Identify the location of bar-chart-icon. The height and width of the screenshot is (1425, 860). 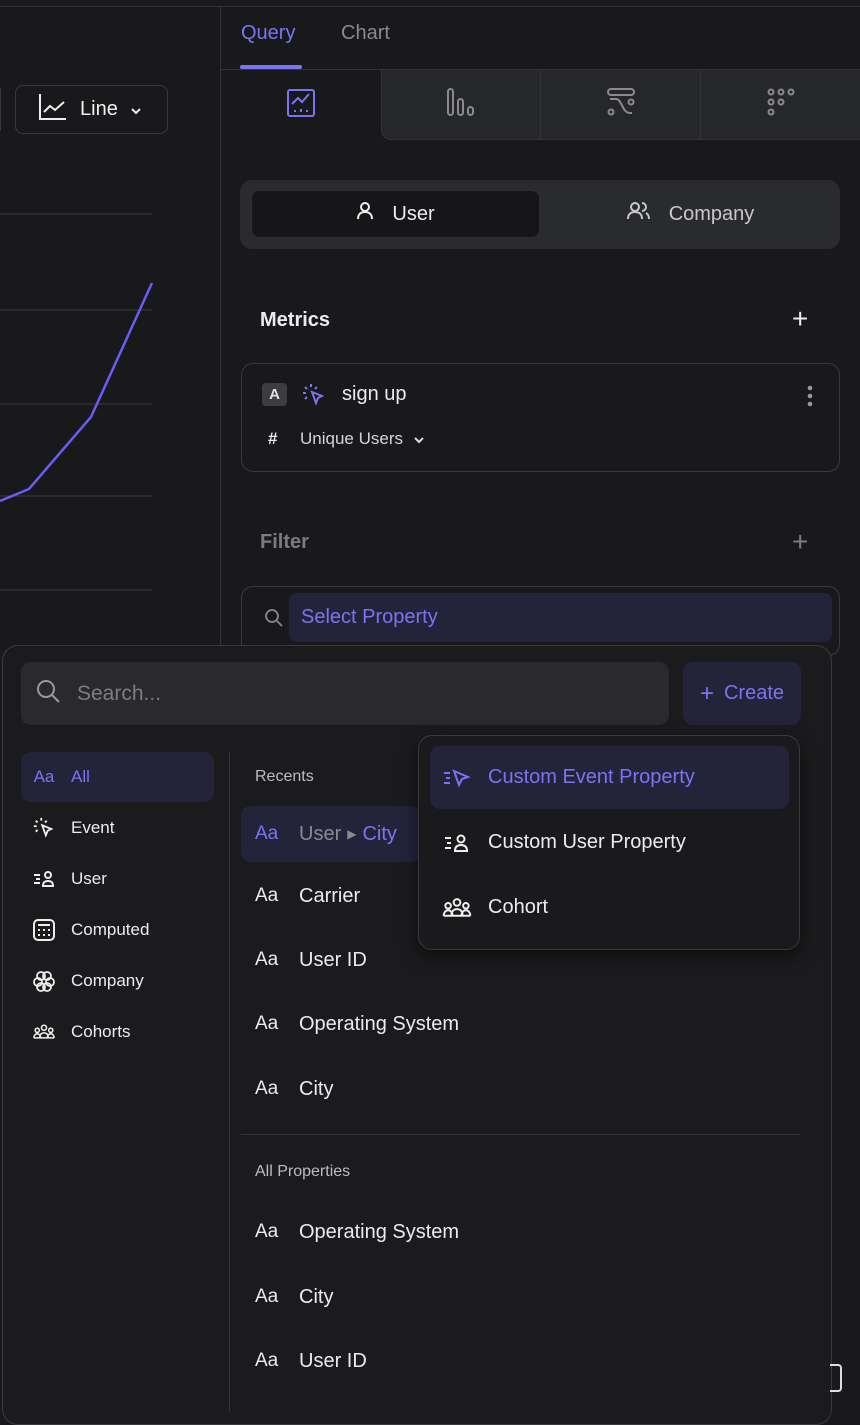
(461, 104).